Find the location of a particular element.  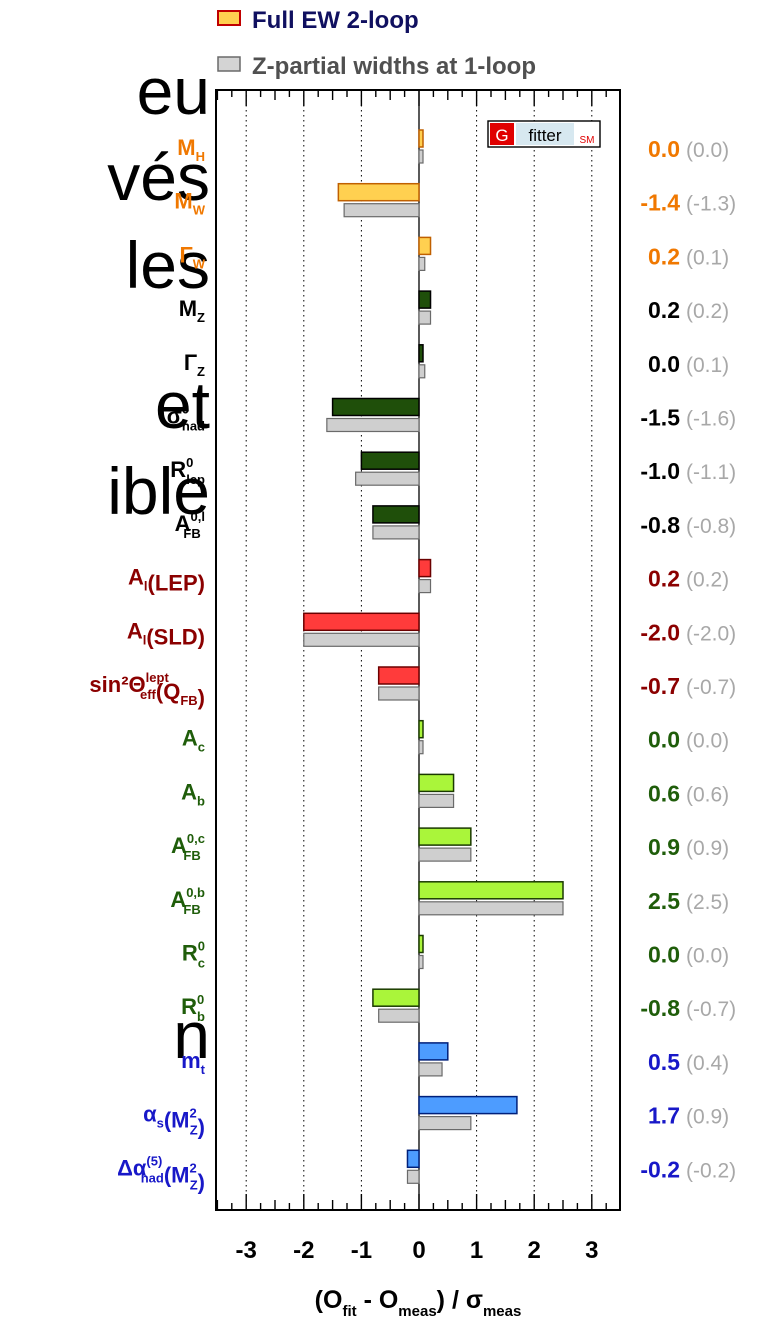

logo-word-box is located at coordinates (545, 134).